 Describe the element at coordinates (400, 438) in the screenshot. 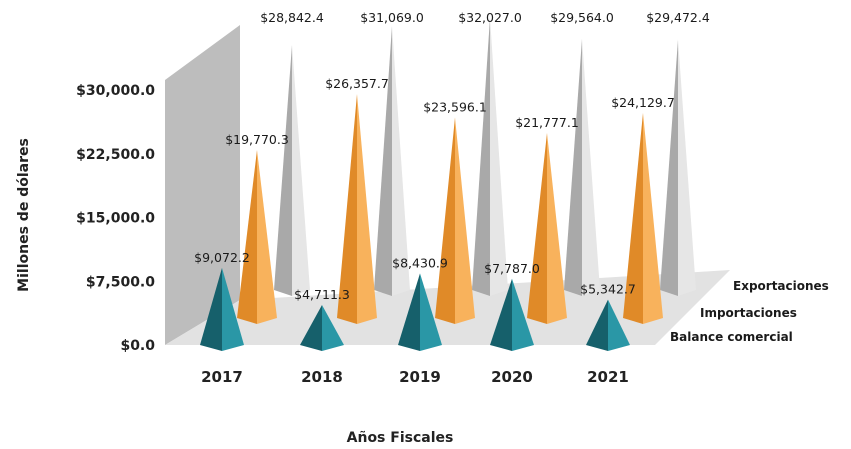

I see `x-axis-label: Años Fiscales` at that location.